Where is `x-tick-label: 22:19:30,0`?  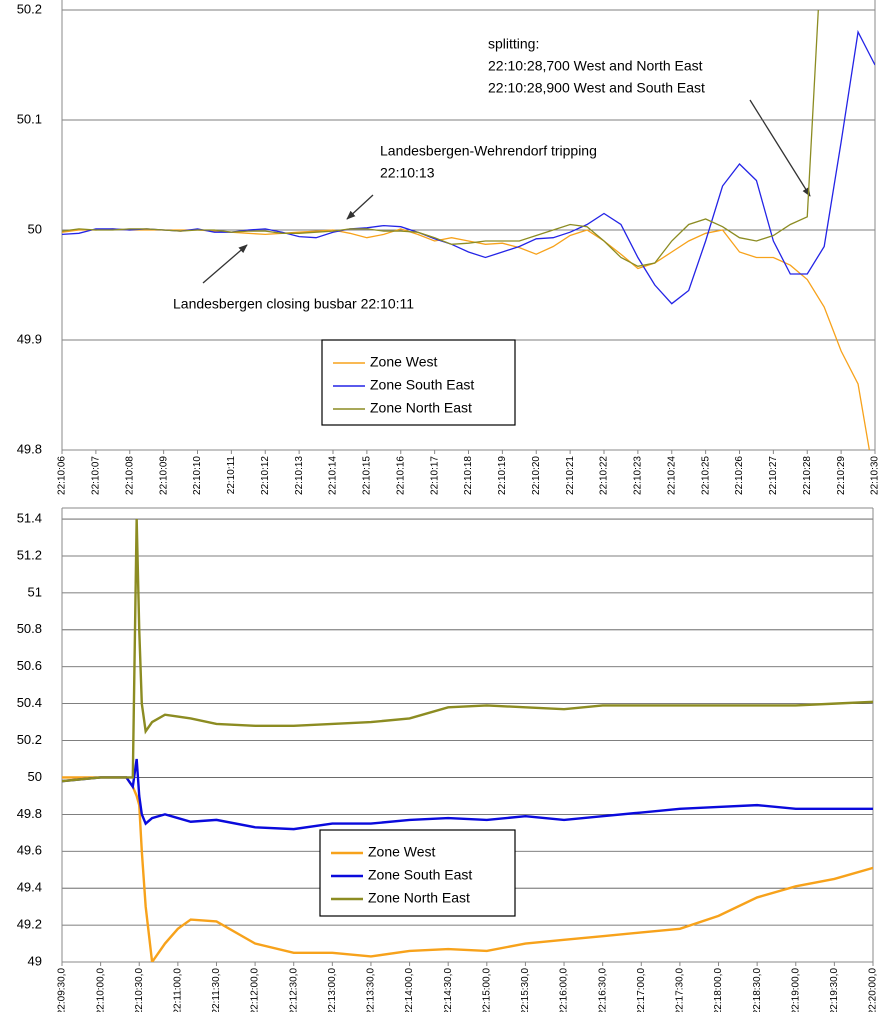
x-tick-label: 22:19:30,0 is located at coordinates (834, 990).